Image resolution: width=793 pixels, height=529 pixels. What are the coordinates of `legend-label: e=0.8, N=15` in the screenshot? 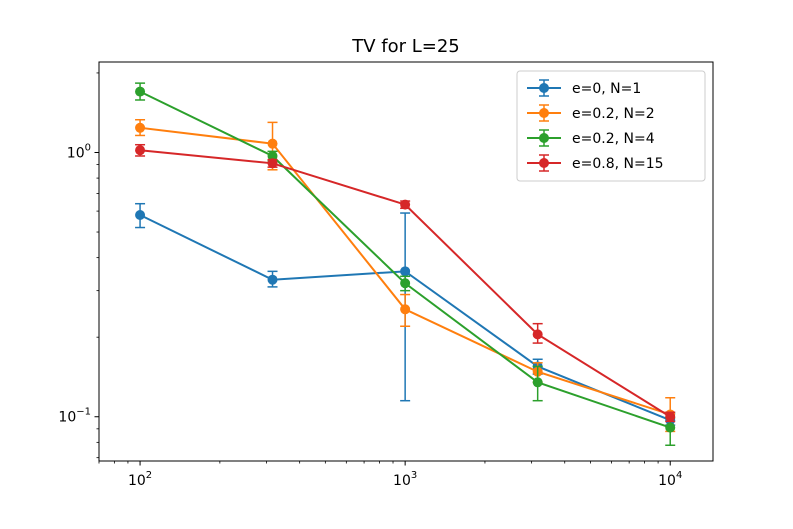 It's located at (618, 164).